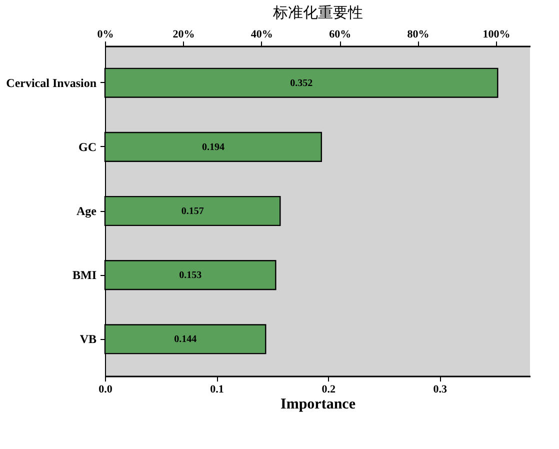 This screenshot has width=559, height=449. Describe the element at coordinates (261, 34) in the screenshot. I see `x2-tick-label: 40%` at that location.